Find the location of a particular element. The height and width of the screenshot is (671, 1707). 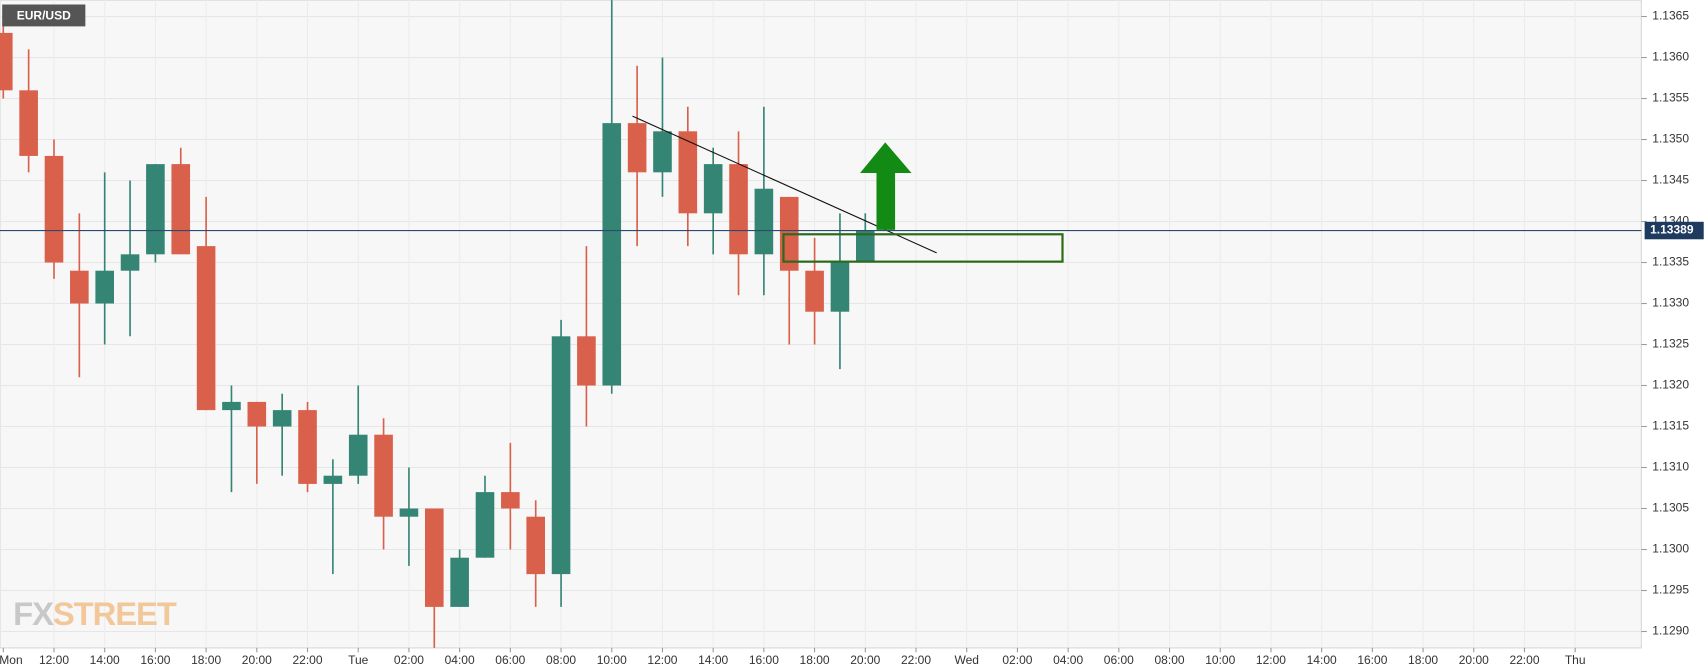

x-tick-label: Thu is located at coordinates (1575, 660).